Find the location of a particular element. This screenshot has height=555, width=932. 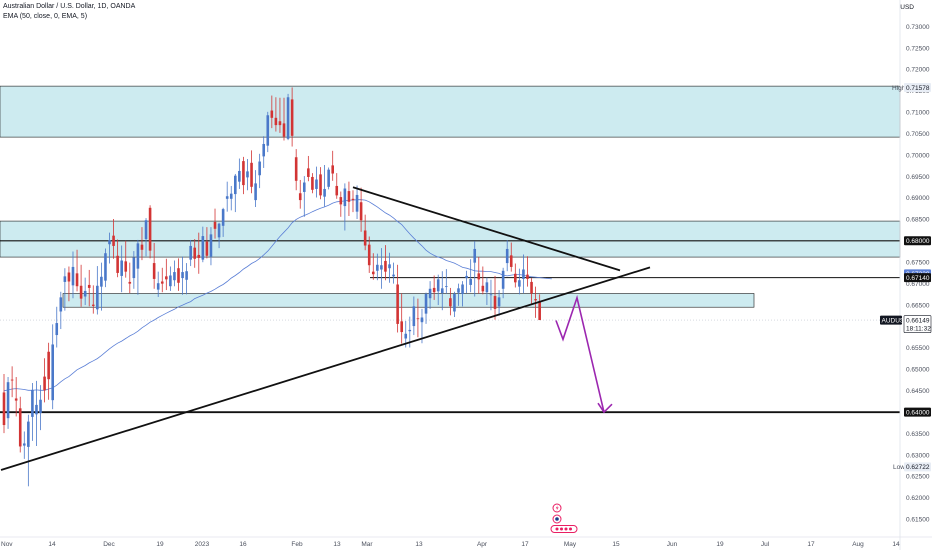

time-tick-label: May is located at coordinates (570, 544).